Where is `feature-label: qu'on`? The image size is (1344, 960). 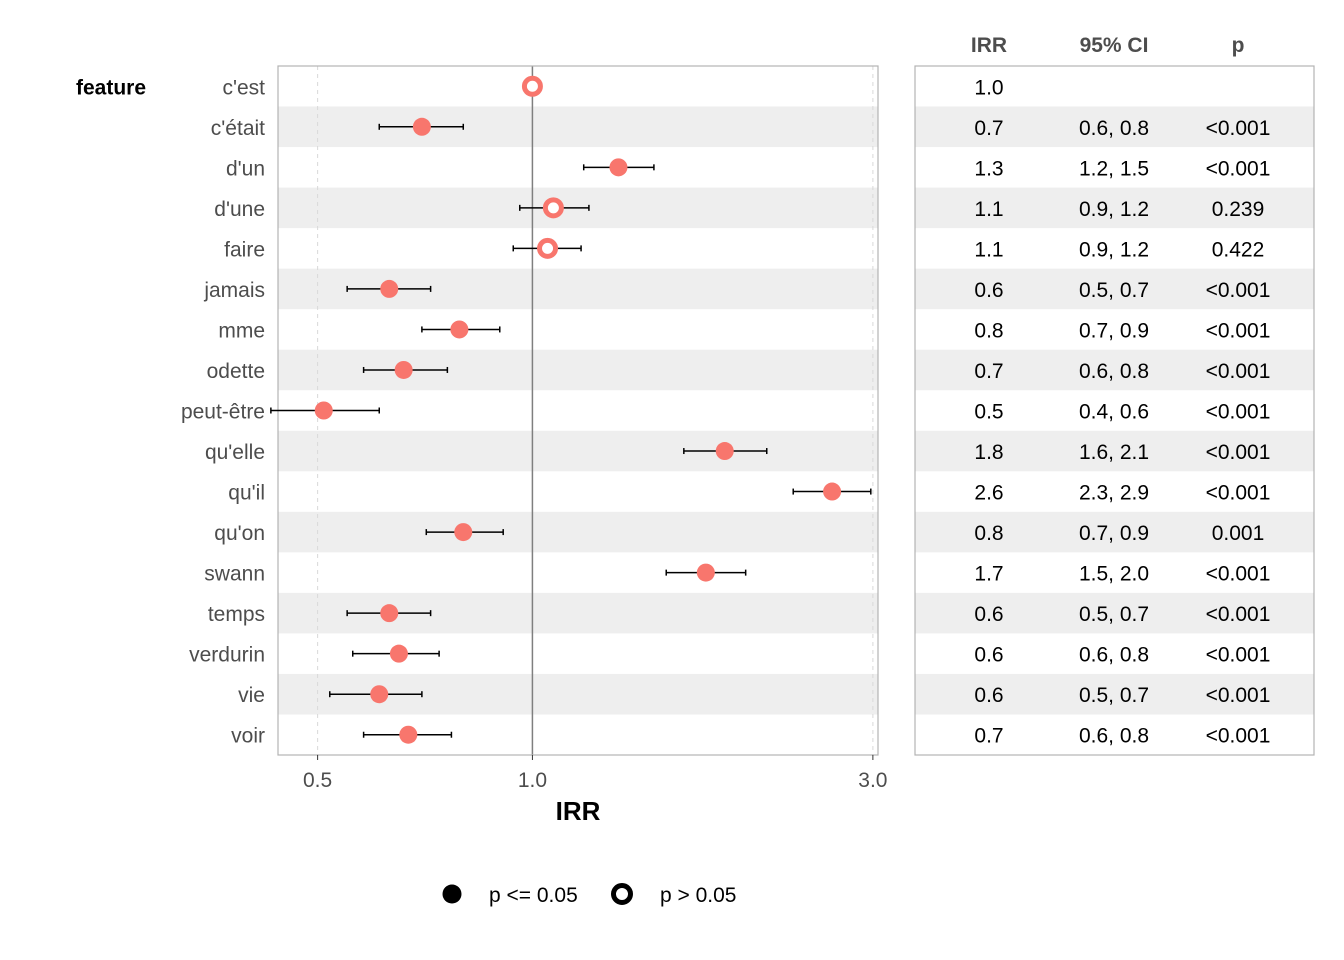
feature-label: qu'on is located at coordinates (239, 533).